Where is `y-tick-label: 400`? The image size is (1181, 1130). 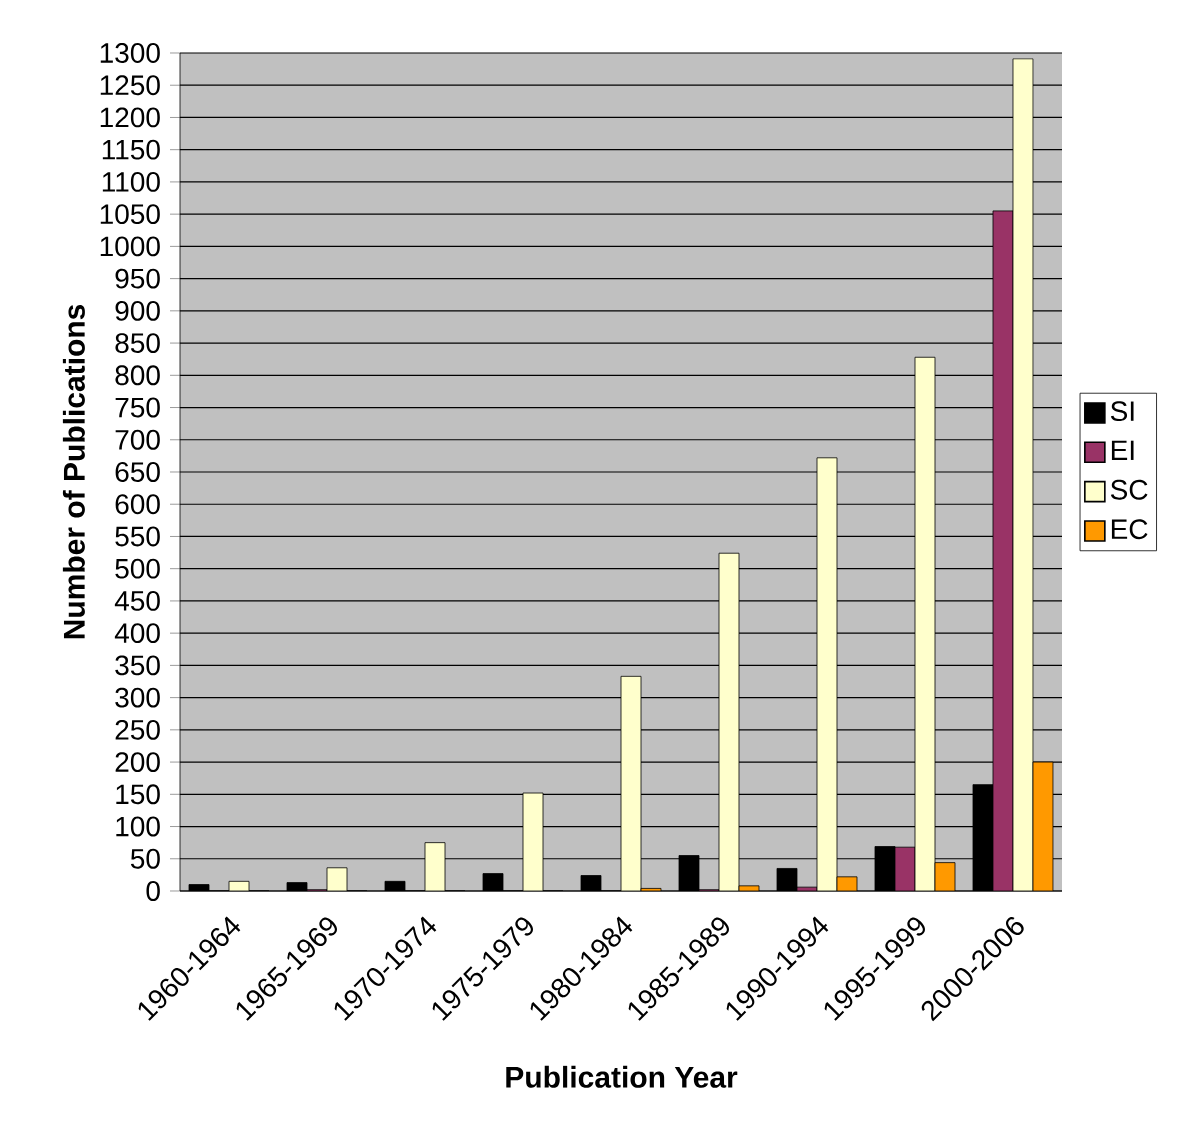 y-tick-label: 400 is located at coordinates (137, 633).